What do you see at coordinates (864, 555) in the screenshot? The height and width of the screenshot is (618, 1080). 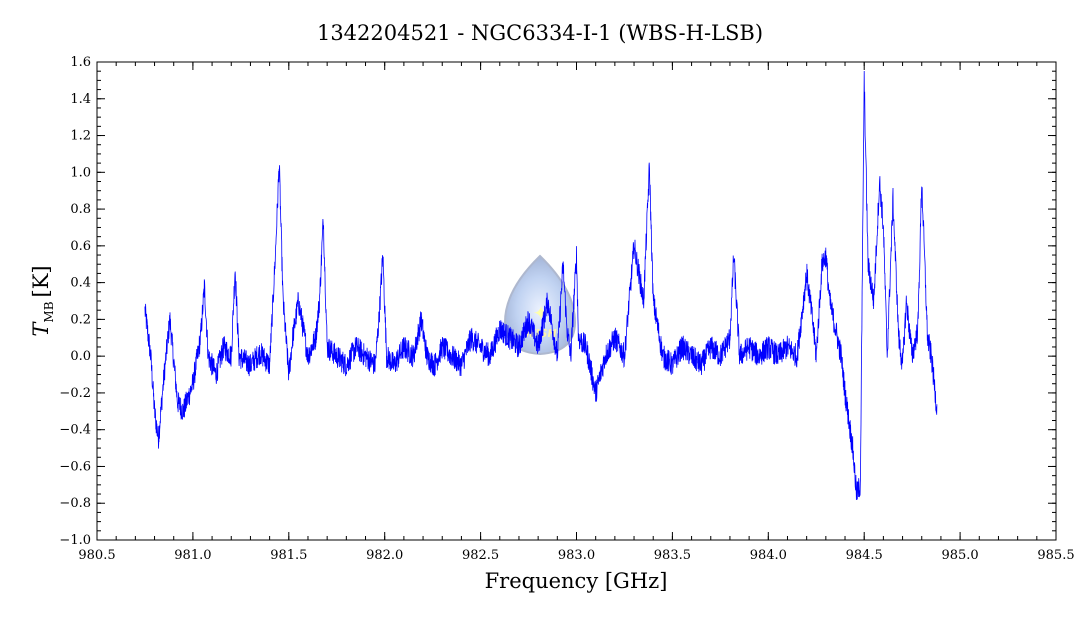 I see `x-tick-label: 984.5` at bounding box center [864, 555].